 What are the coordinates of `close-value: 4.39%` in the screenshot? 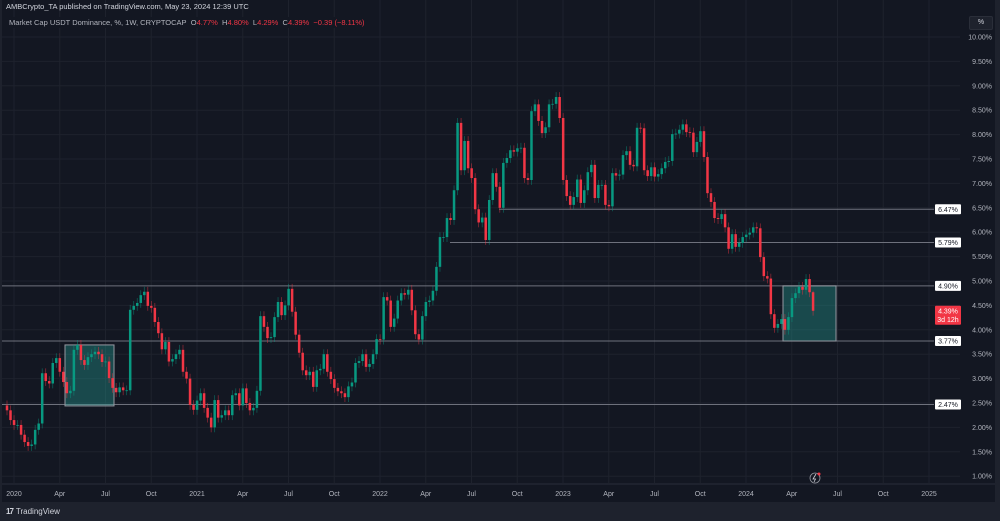 It's located at (298, 22).